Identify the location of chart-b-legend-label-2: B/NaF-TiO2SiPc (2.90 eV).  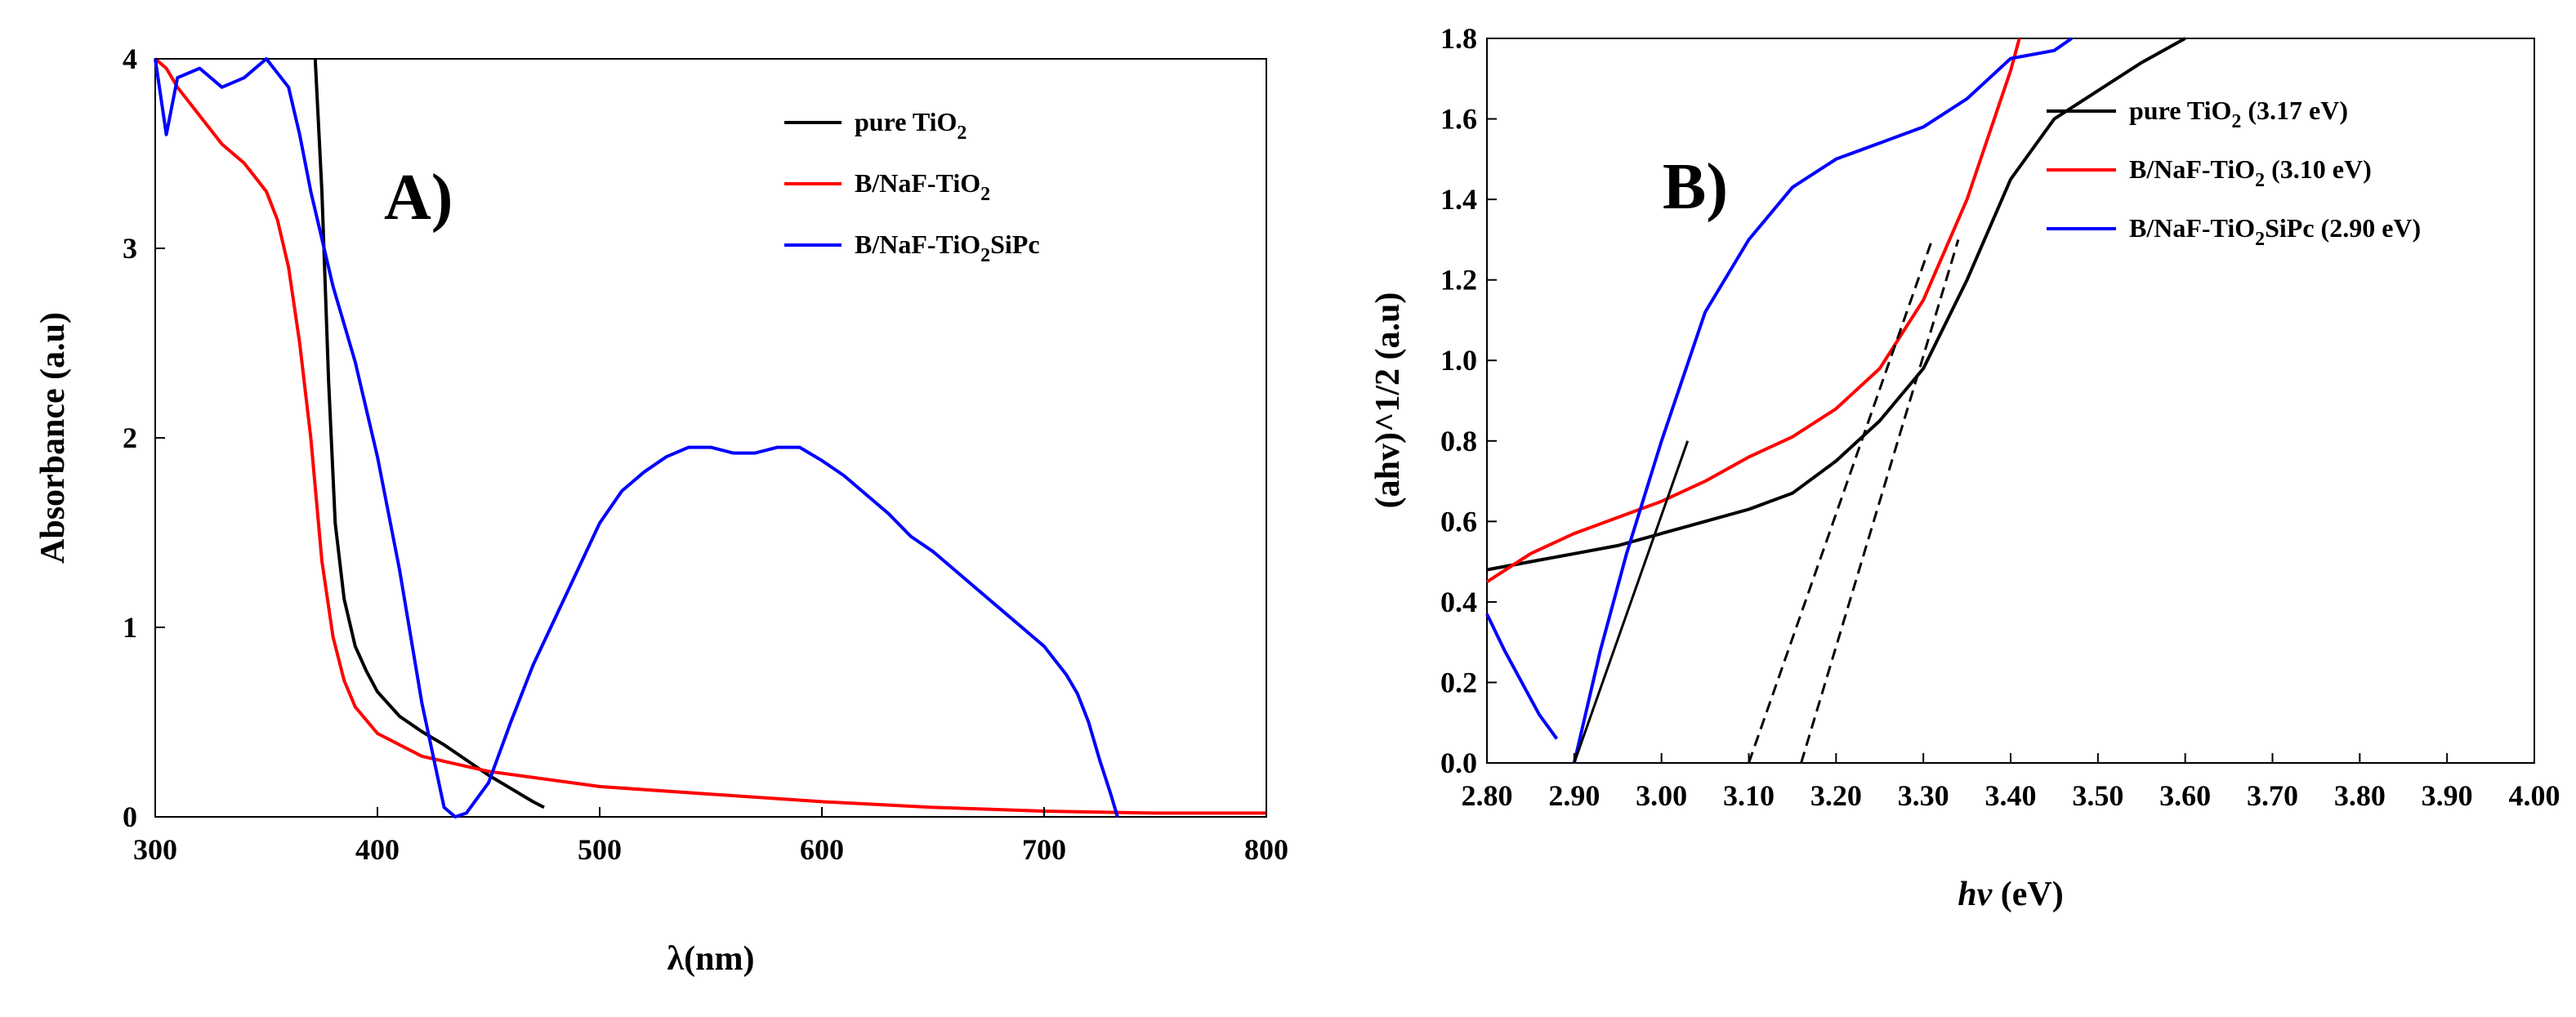
(2275, 231).